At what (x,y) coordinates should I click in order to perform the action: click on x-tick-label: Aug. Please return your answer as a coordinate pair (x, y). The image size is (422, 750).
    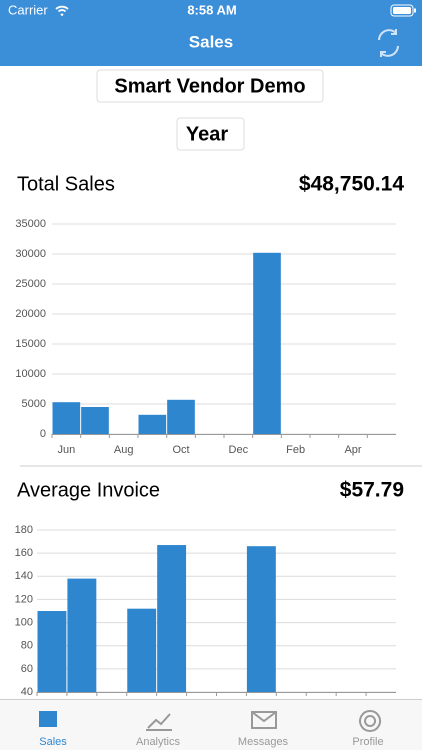
    Looking at the image, I should click on (124, 450).